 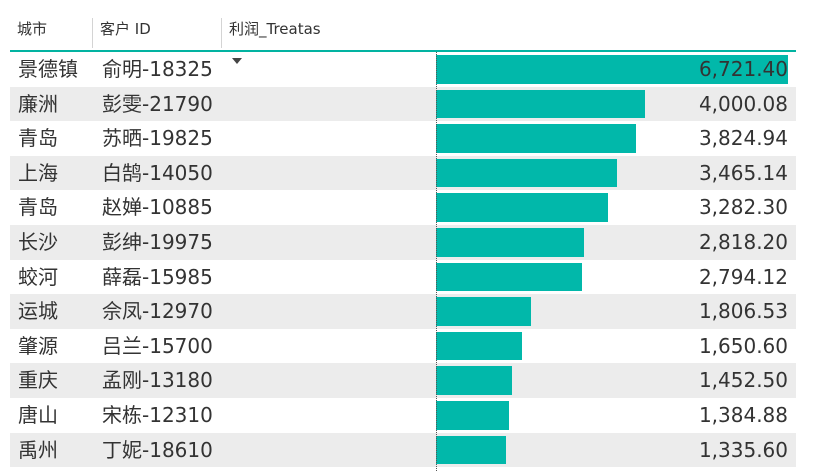 What do you see at coordinates (237, 61) in the screenshot?
I see `sort-descending-icon` at bounding box center [237, 61].